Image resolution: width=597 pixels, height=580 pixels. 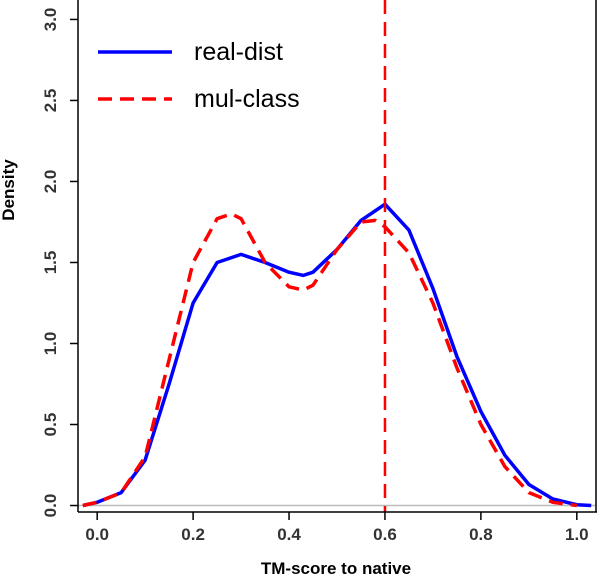 I want to click on y-tick-label: 0.0, so click(x=50, y=506).